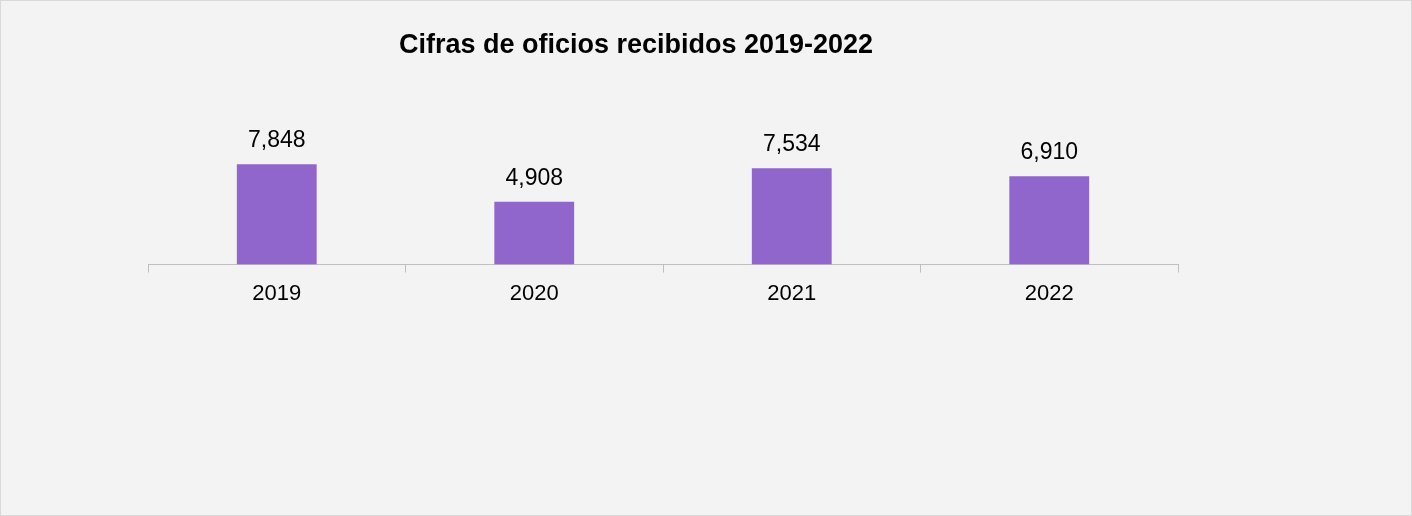 This screenshot has height=516, width=1412. I want to click on chart-title: Cifras de oficios recibidos 2019-2022, so click(636, 44).